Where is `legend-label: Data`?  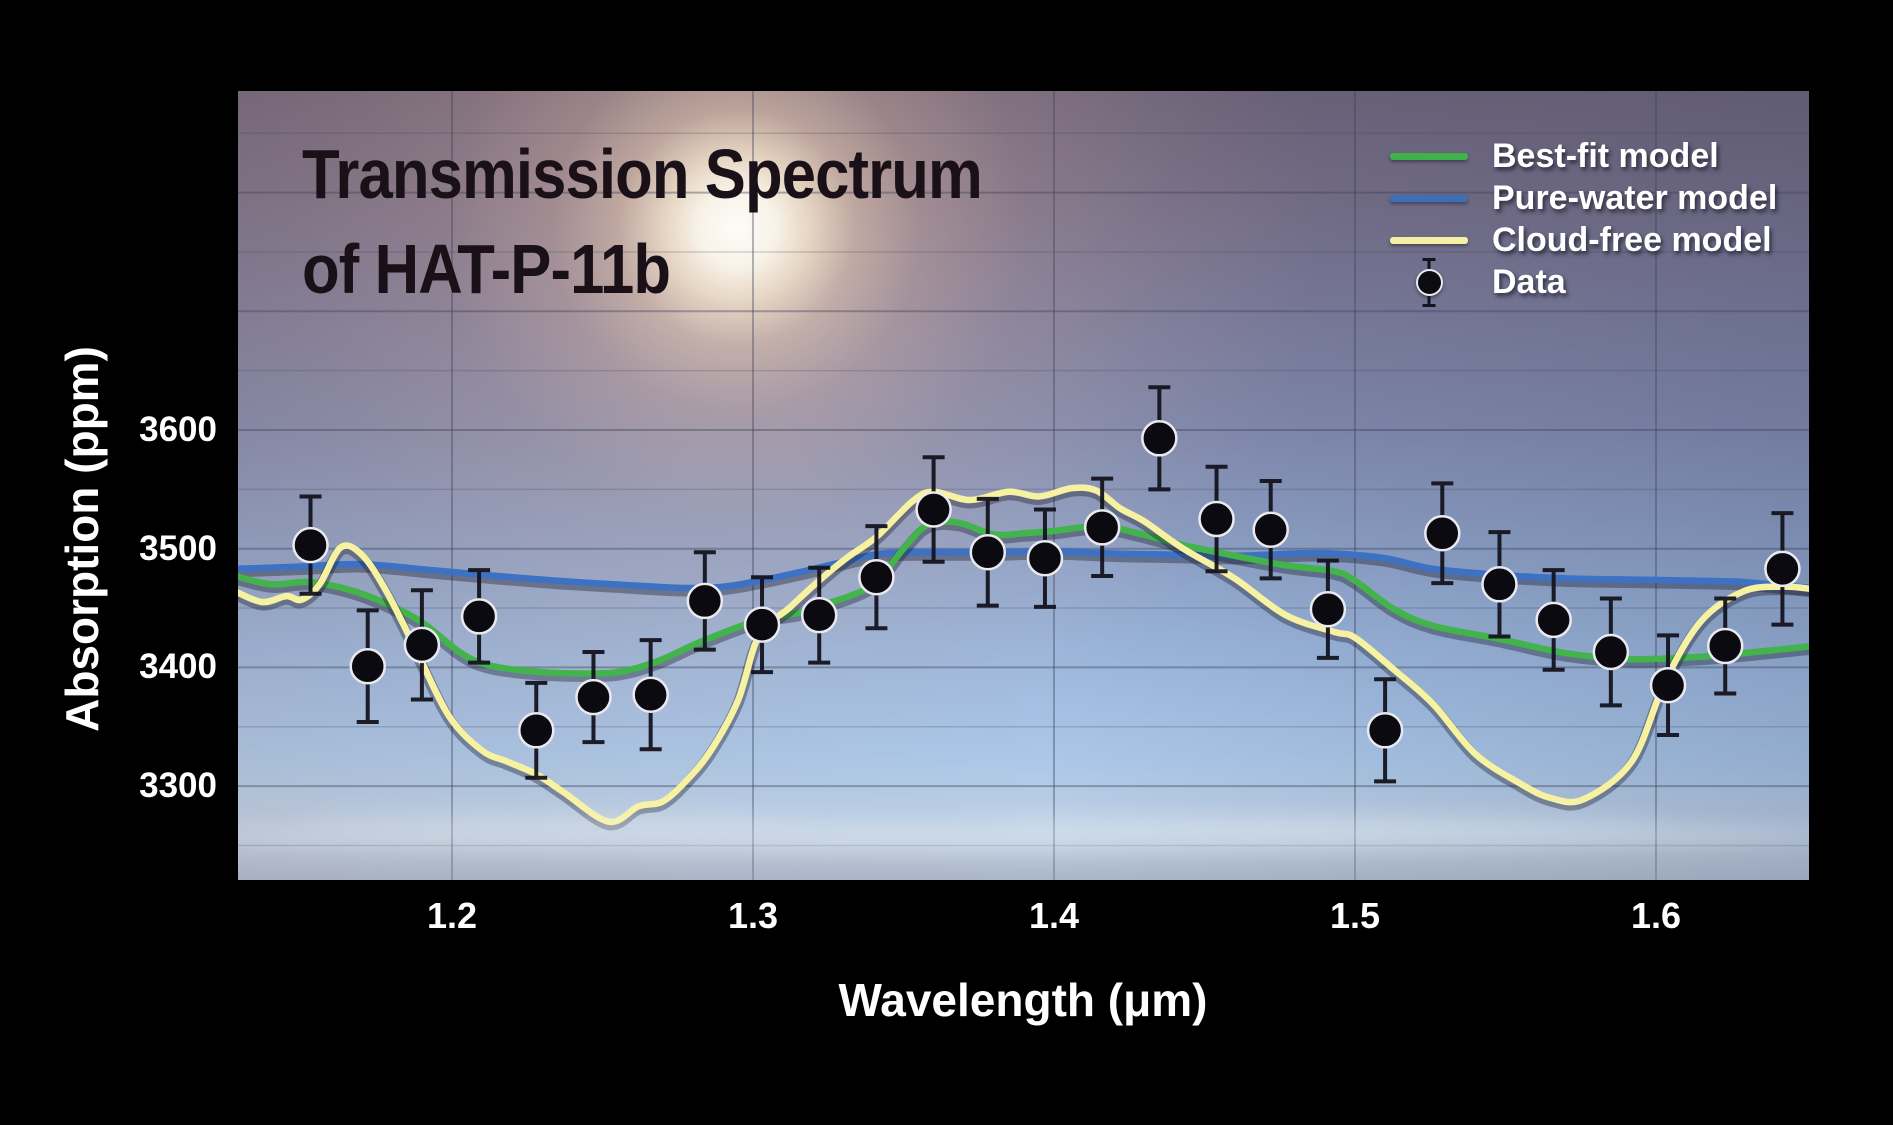
legend-label: Data is located at coordinates (1529, 281).